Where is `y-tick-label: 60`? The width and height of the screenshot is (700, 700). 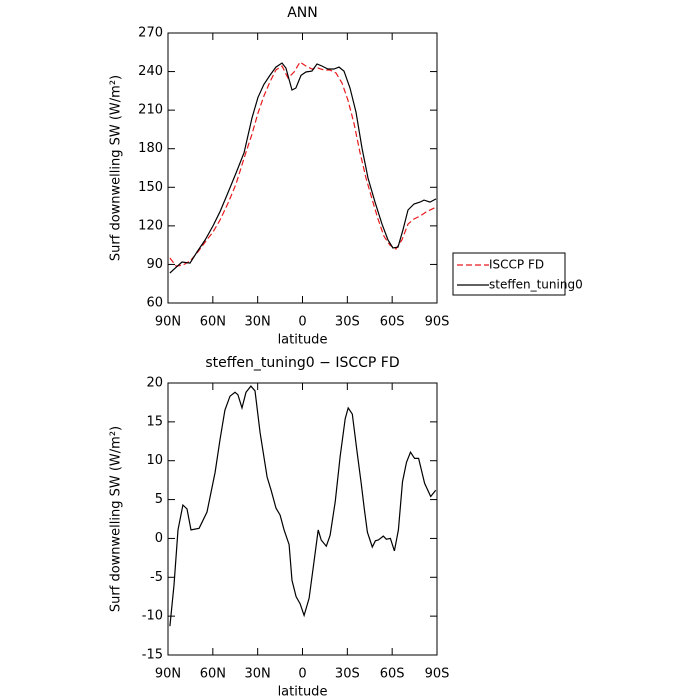 y-tick-label: 60 is located at coordinates (154, 303).